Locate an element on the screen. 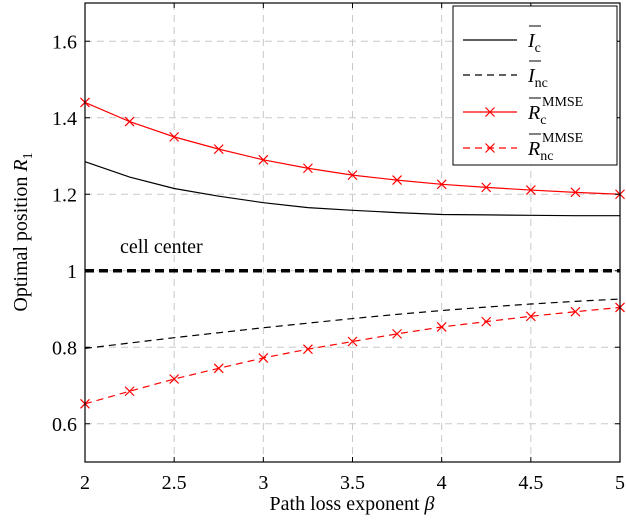 This screenshot has height=527, width=626. x-tick-label: 2.5 is located at coordinates (174, 483).